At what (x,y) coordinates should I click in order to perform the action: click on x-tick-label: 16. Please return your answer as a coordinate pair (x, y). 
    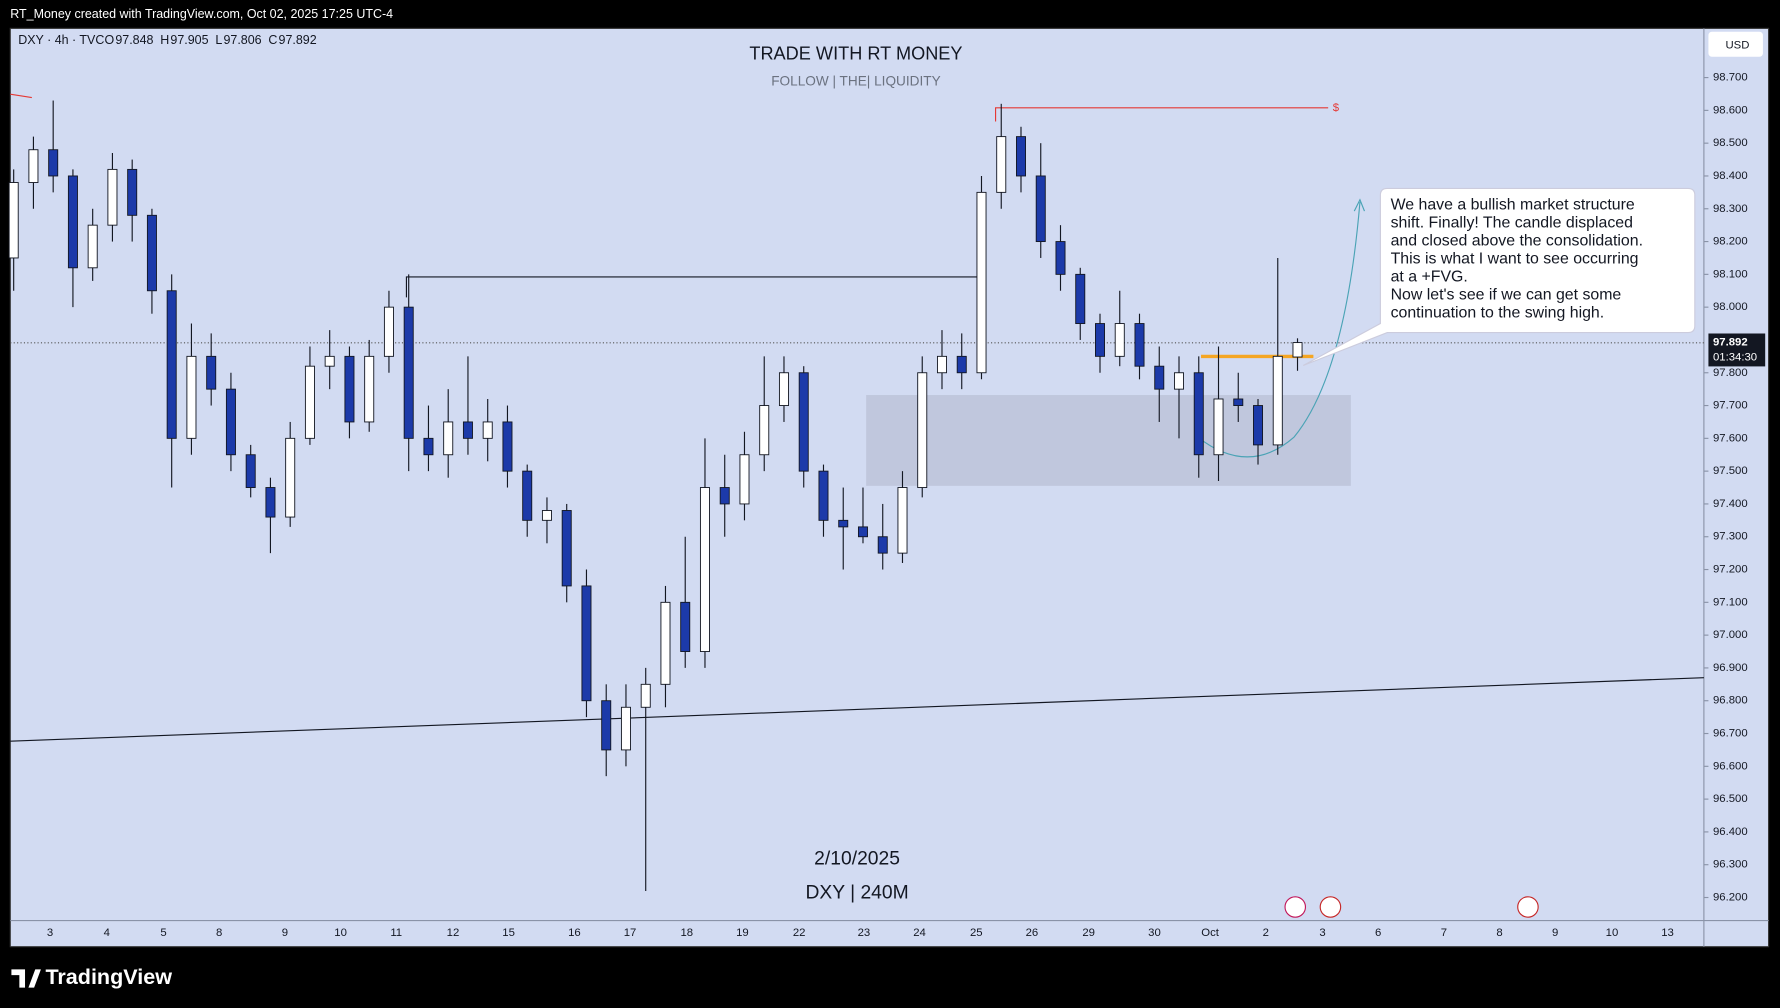
    Looking at the image, I should click on (574, 933).